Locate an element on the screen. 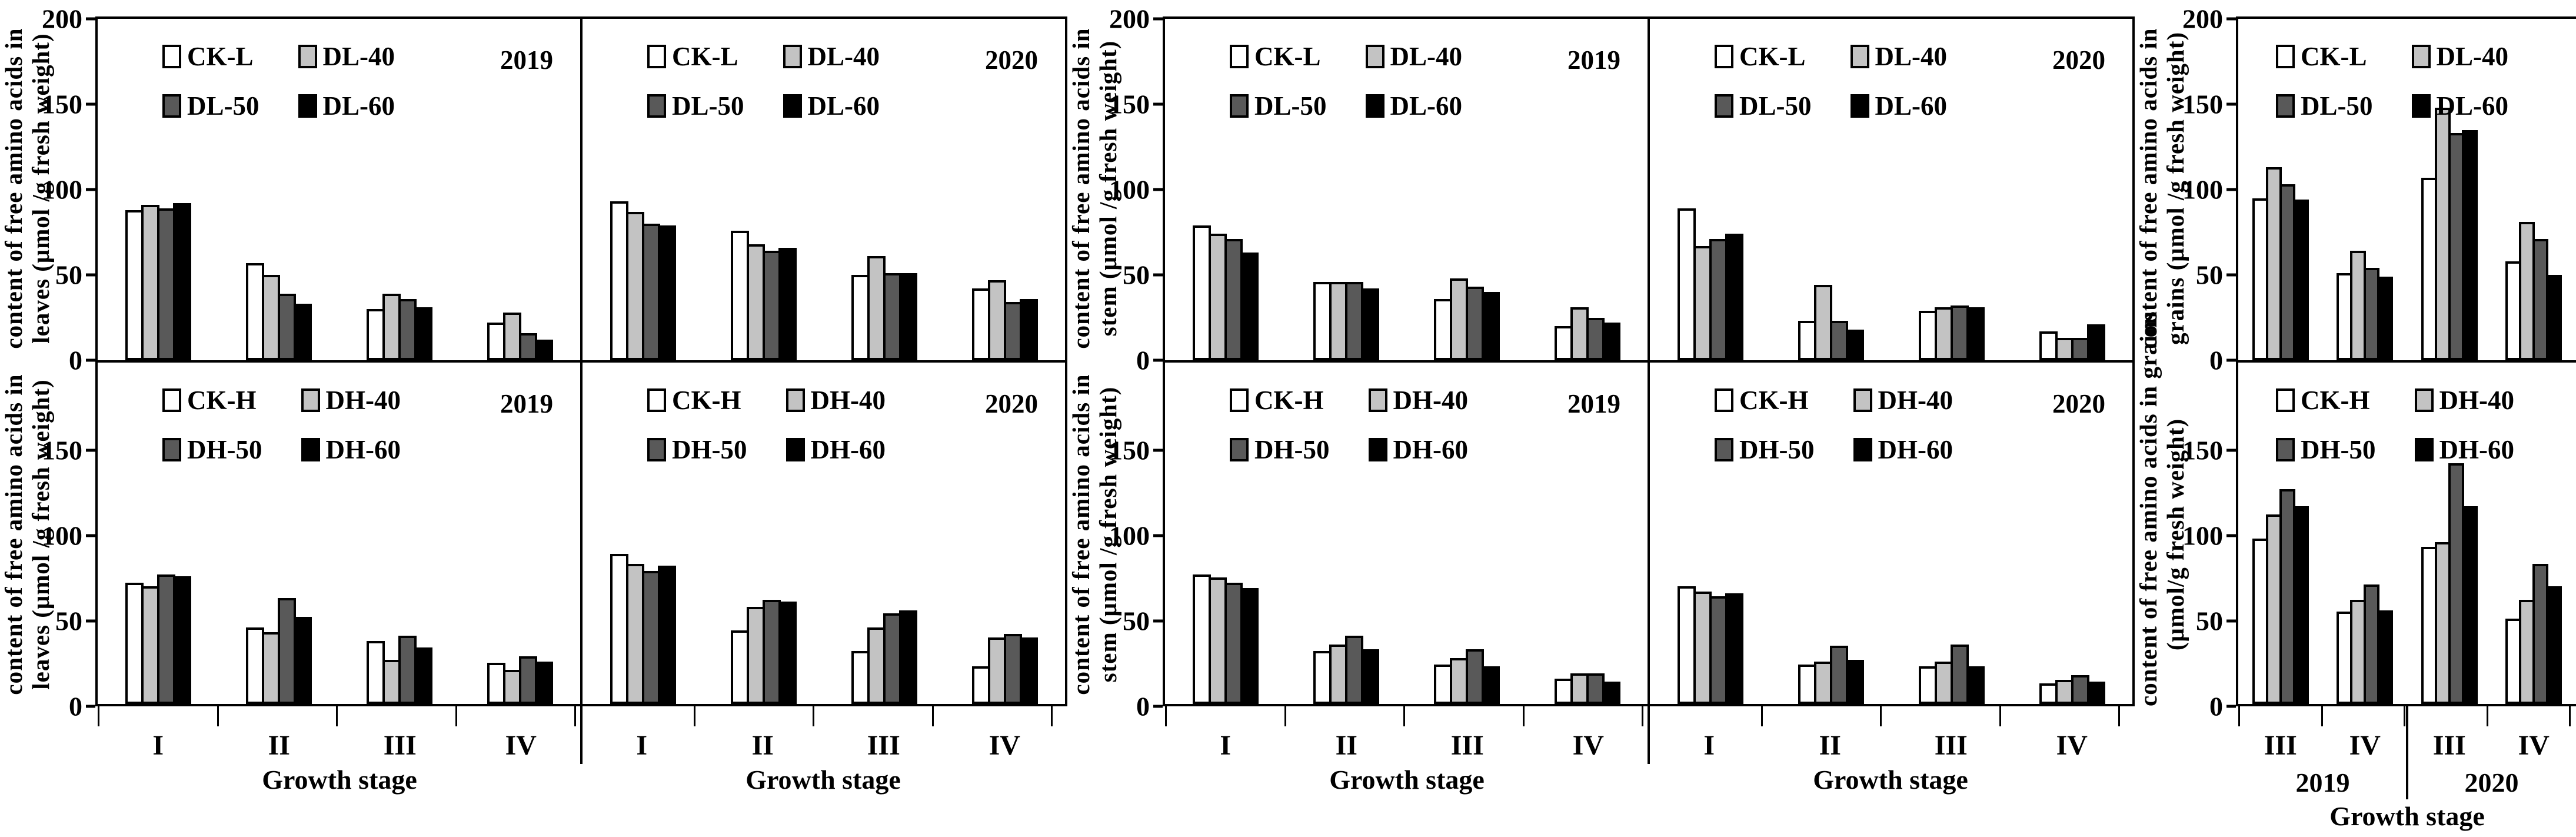 The width and height of the screenshot is (2576, 837). legend-label: DH-50 is located at coordinates (2338, 450).